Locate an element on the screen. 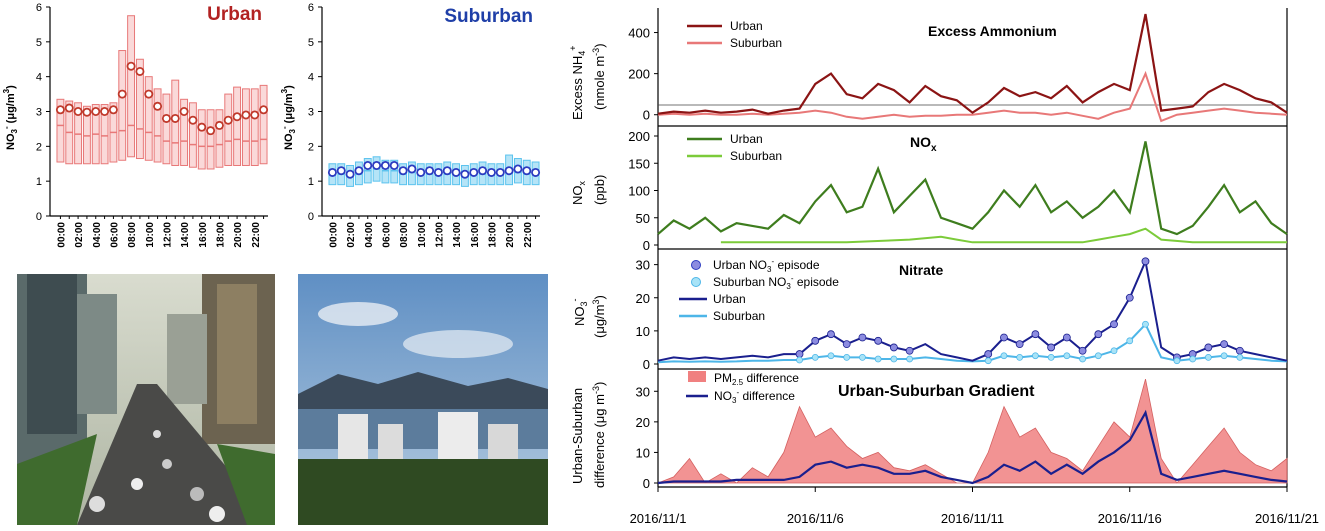 This screenshot has height=531, width=1325. nh4-title: Excess Ammonium is located at coordinates (992, 31).